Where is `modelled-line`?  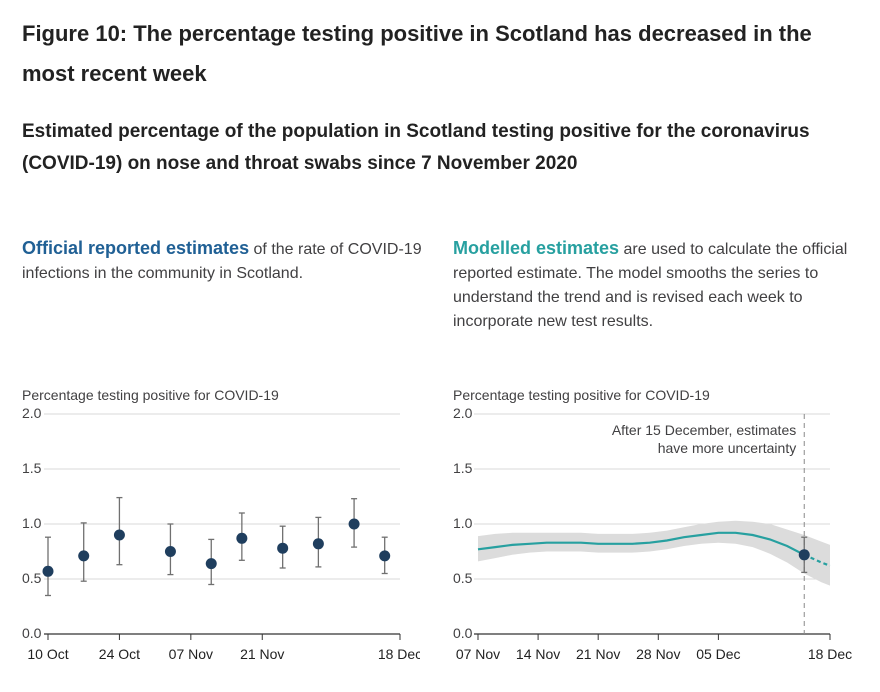 modelled-line is located at coordinates (641, 543).